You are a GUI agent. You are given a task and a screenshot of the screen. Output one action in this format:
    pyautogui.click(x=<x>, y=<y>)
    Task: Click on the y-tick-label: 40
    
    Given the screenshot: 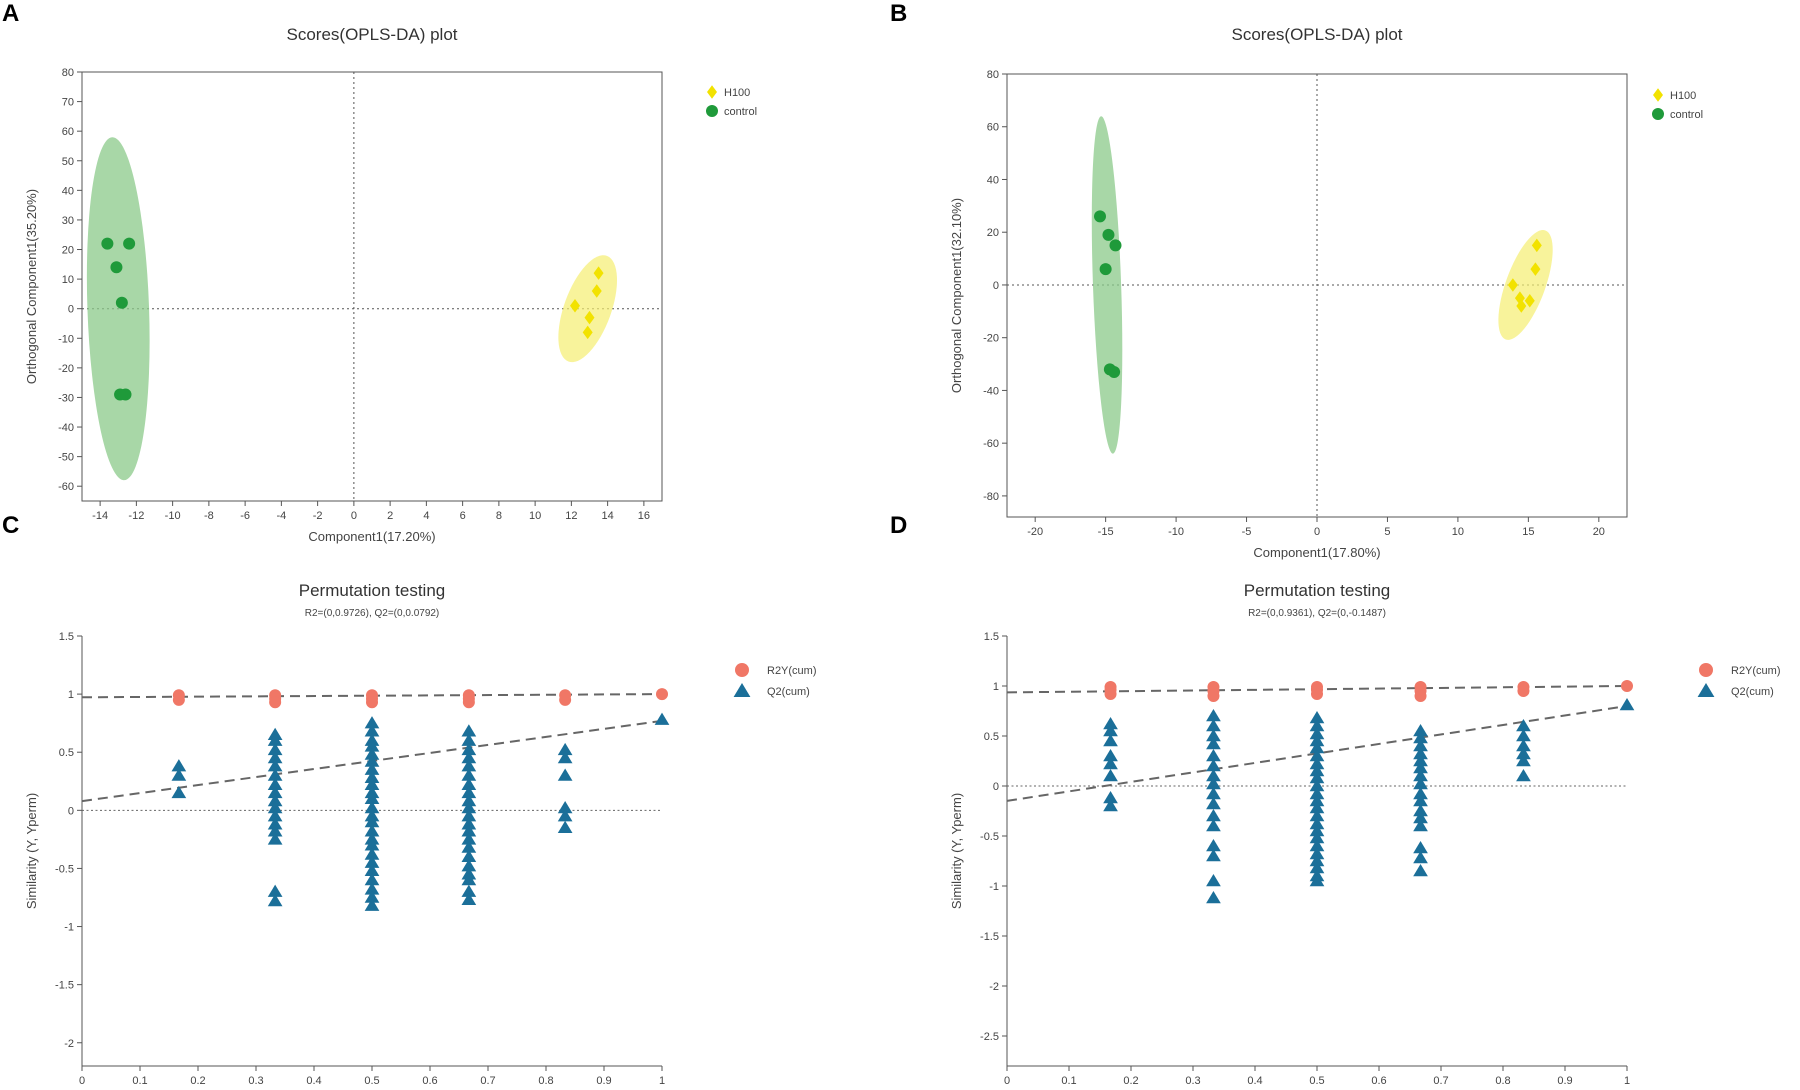 What is the action you would take?
    pyautogui.click(x=993, y=180)
    